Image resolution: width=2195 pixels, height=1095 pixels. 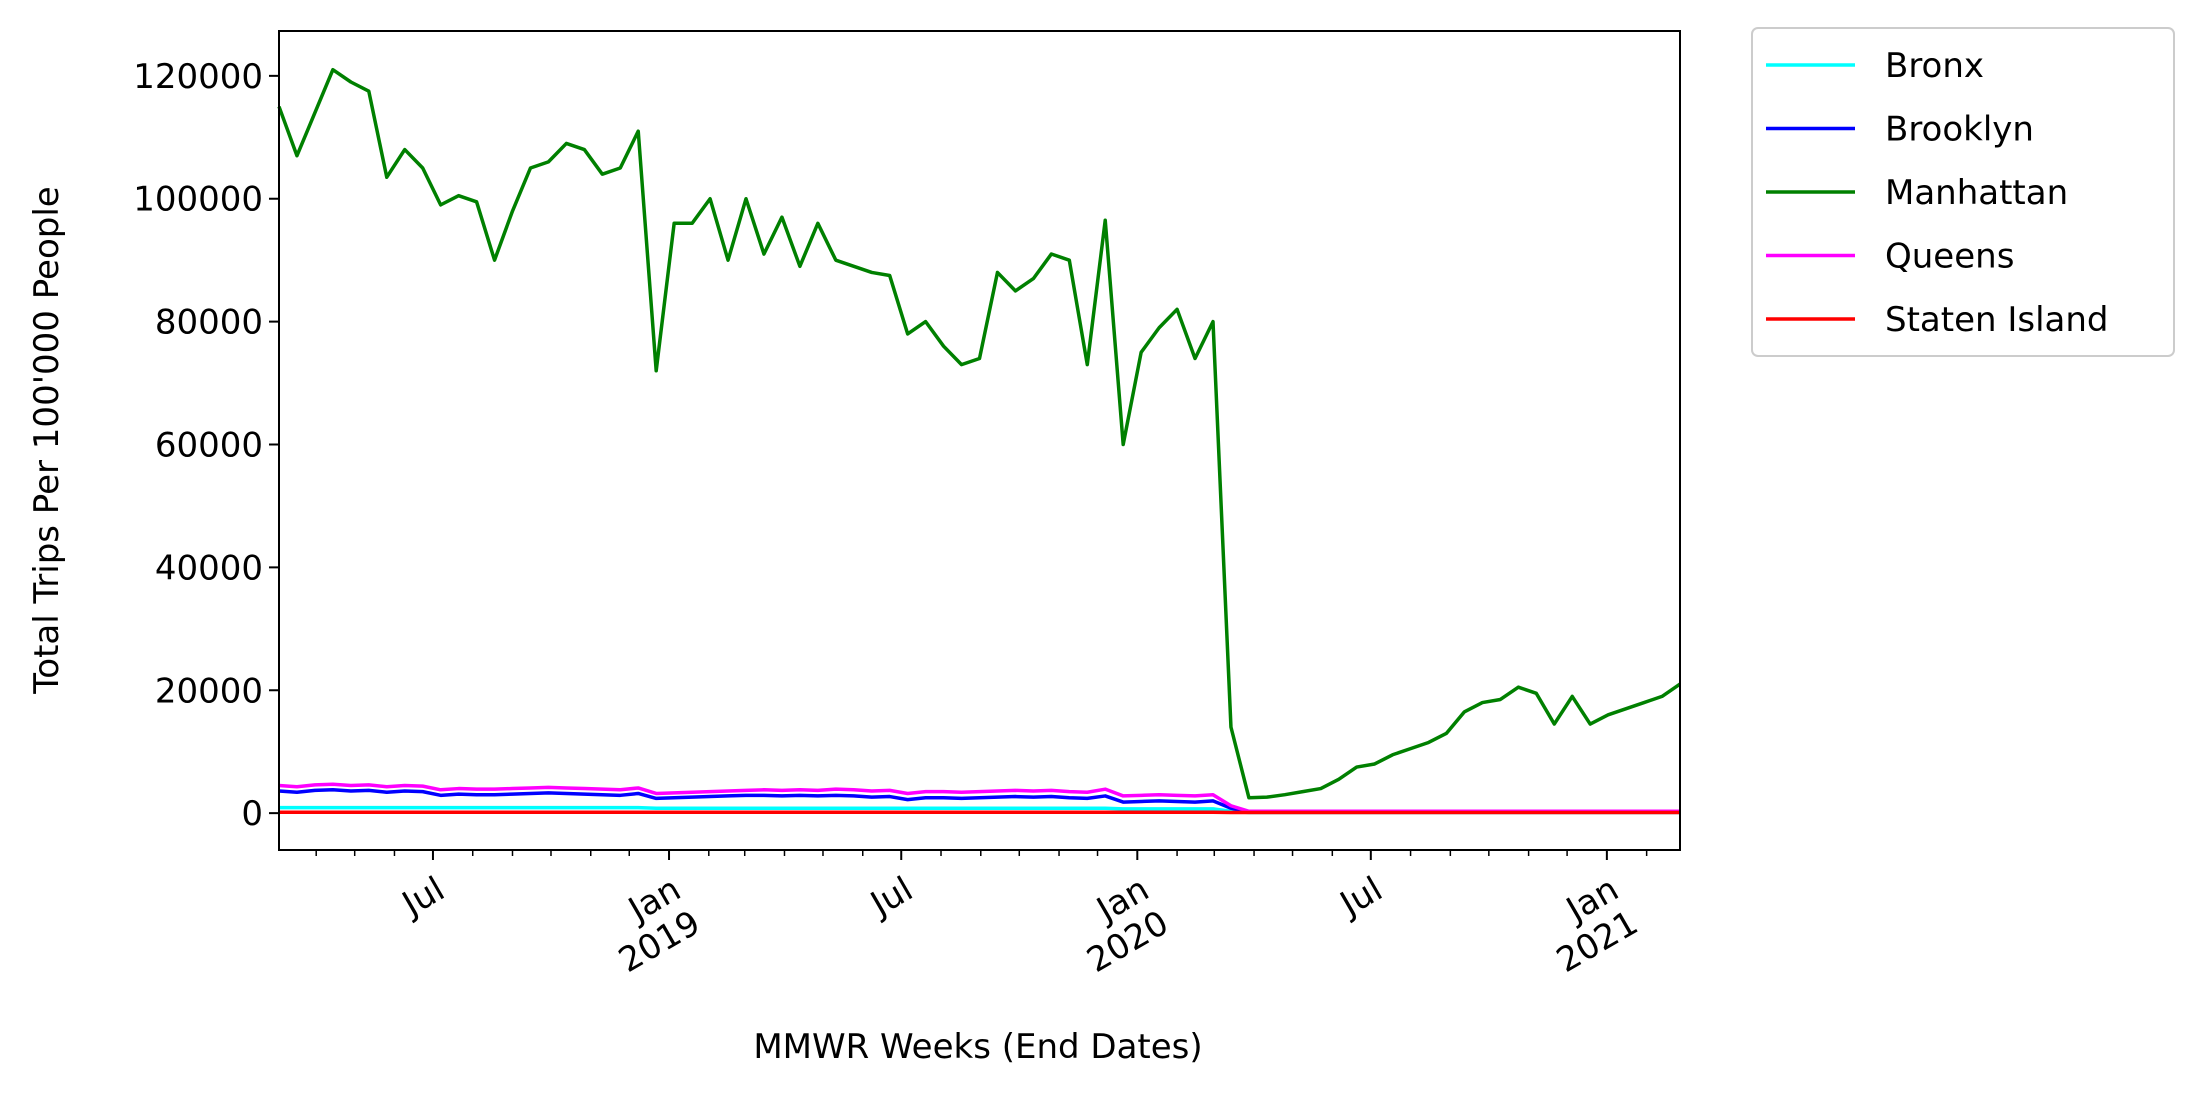 I want to click on x-tick-label: Jan2021, so click(x=1587, y=925).